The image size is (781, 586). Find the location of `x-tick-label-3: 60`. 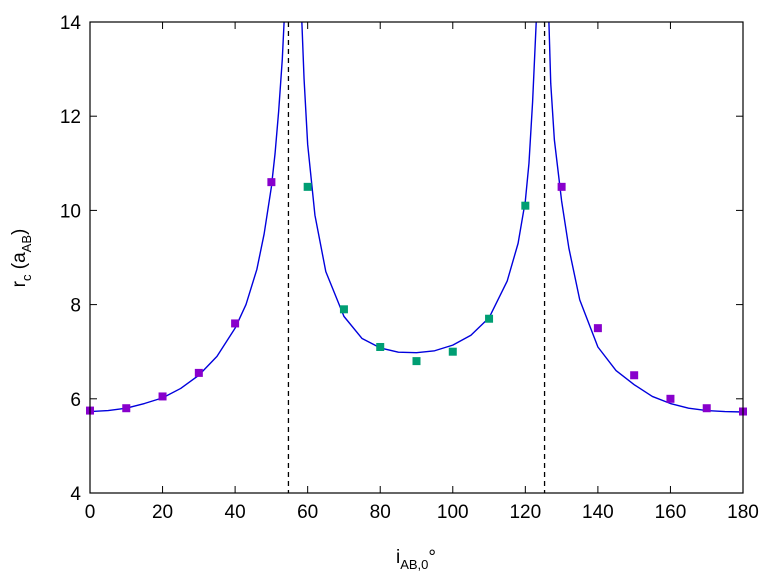

x-tick-label-3: 60 is located at coordinates (307, 512).